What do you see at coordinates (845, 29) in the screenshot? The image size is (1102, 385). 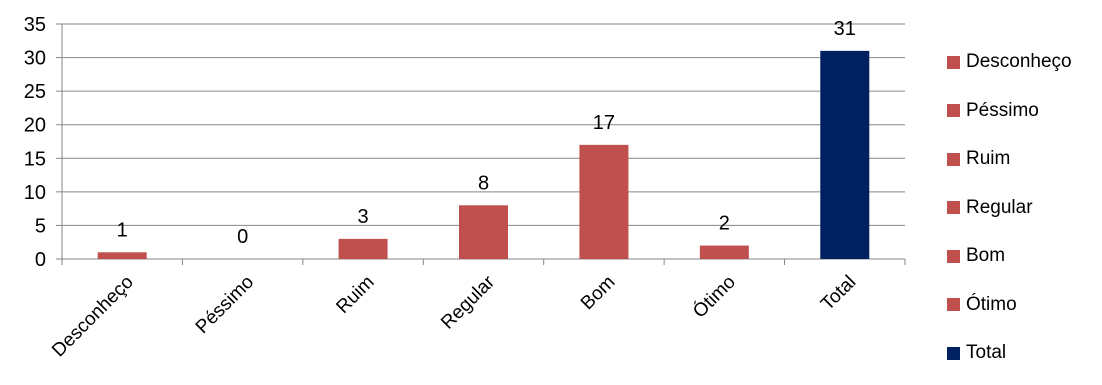 I see `data-label: 31` at bounding box center [845, 29].